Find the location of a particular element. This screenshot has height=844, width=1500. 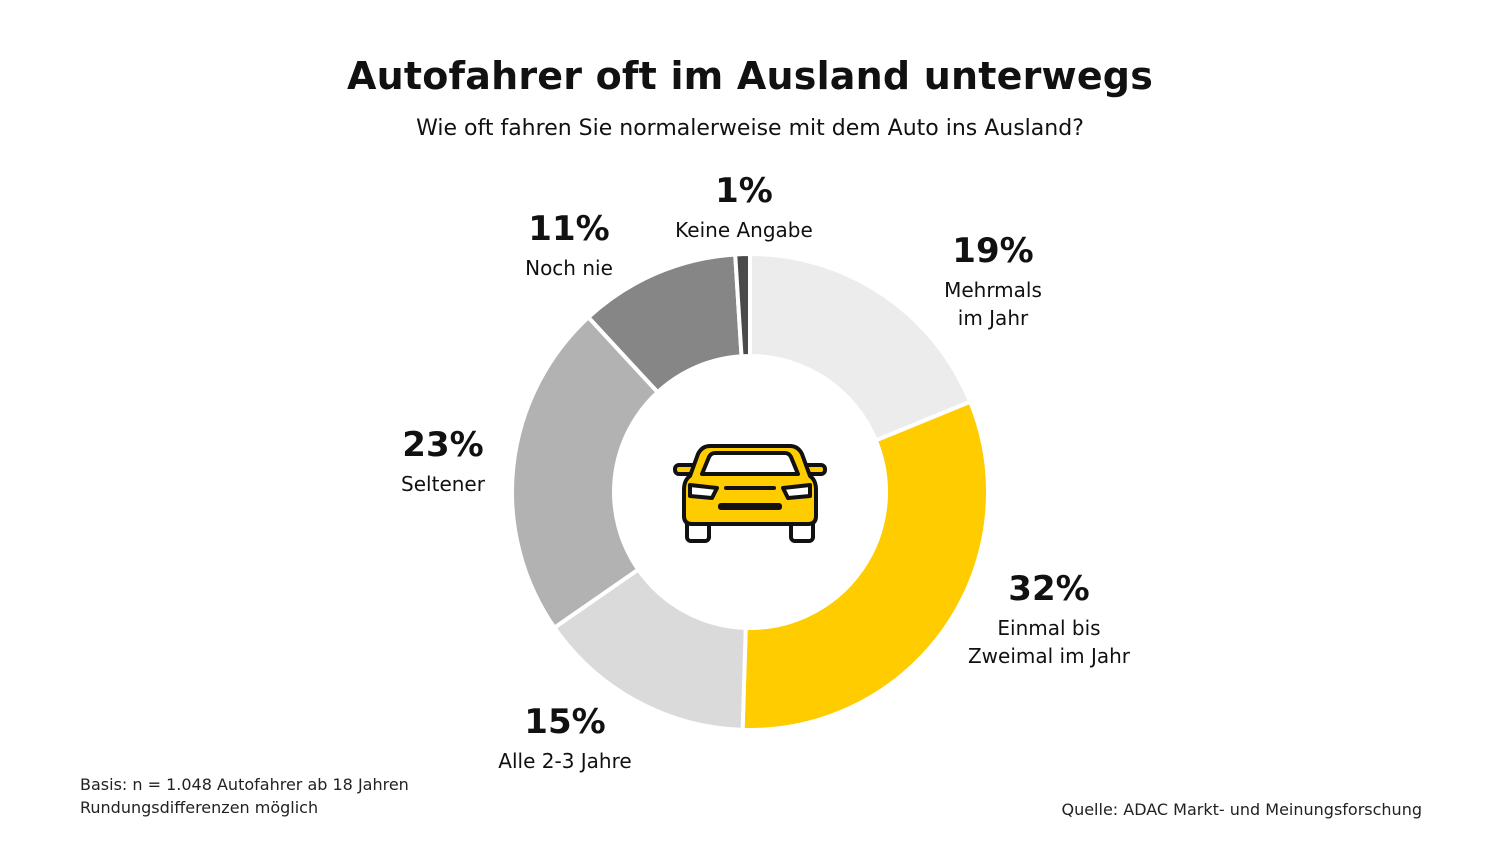

value-label: 11% is located at coordinates (568, 229).